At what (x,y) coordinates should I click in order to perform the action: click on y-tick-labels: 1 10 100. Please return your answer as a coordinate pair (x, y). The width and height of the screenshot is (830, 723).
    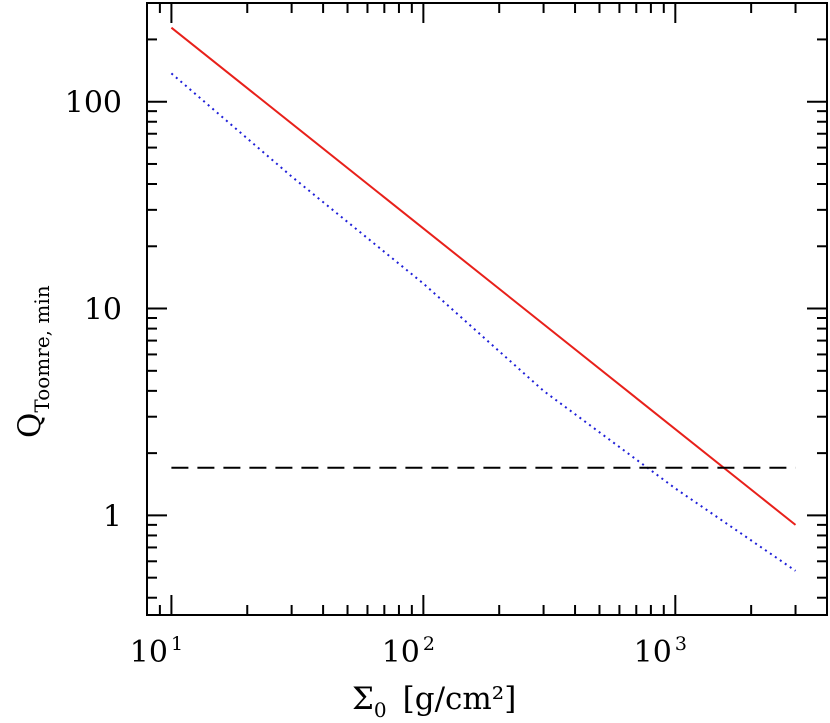
    Looking at the image, I should click on (93, 310).